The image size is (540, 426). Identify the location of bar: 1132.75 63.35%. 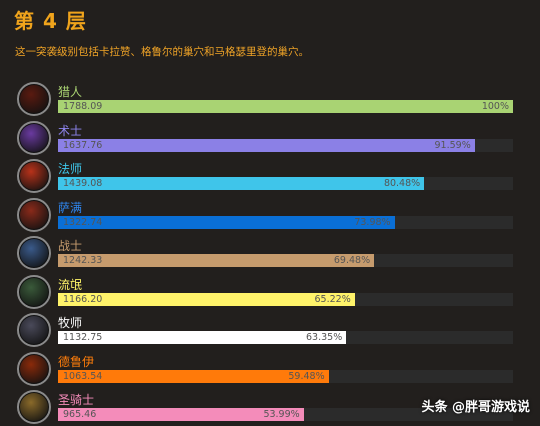
(202, 337).